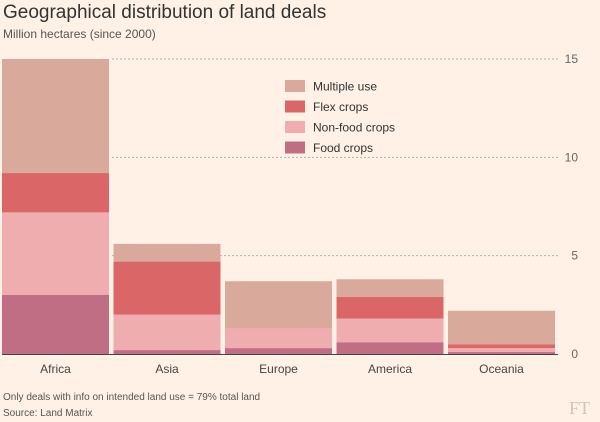  I want to click on legend-swatch-food-crops, so click(295, 147).